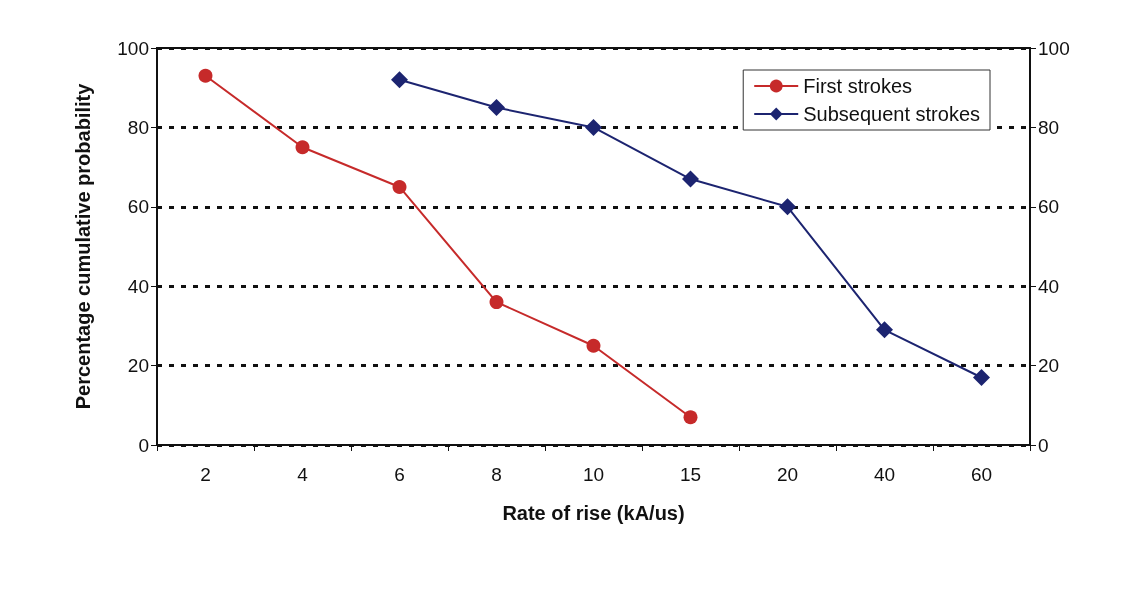 Image resolution: width=1125 pixels, height=589 pixels. Describe the element at coordinates (138, 286) in the screenshot. I see `y-tick-label: 40` at that location.